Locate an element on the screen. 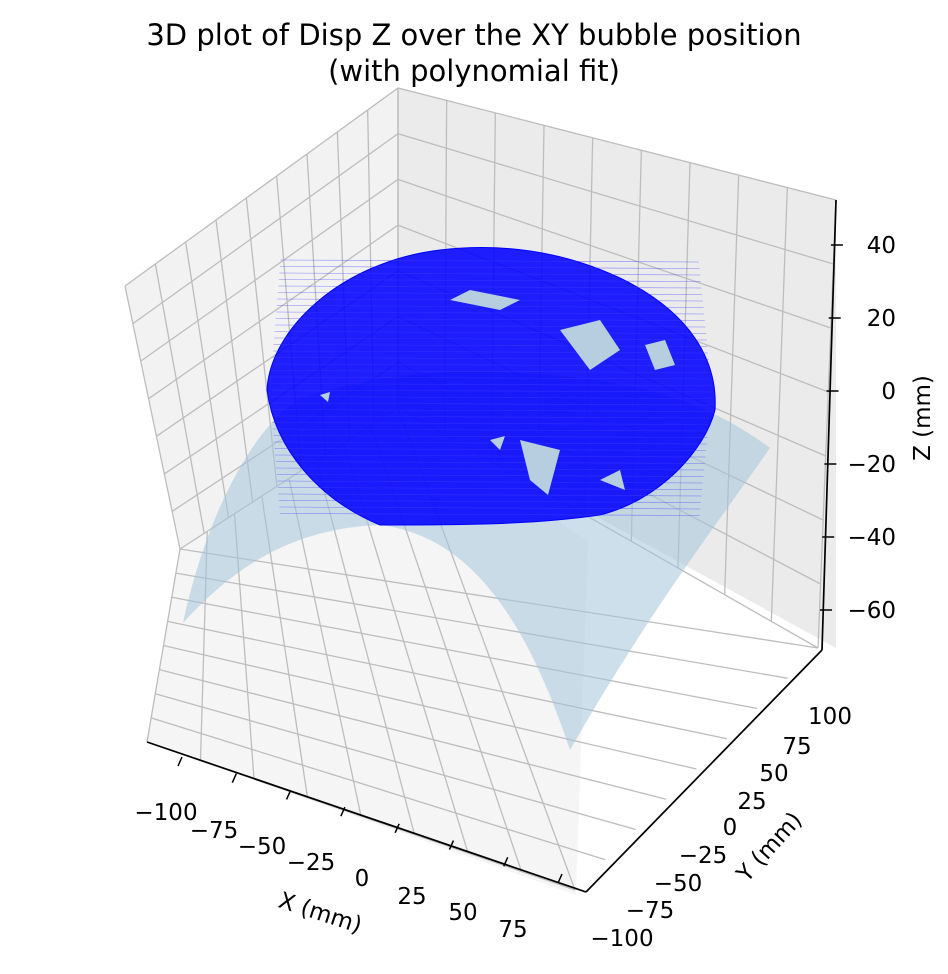  y-tick-label: 0 is located at coordinates (730, 828).